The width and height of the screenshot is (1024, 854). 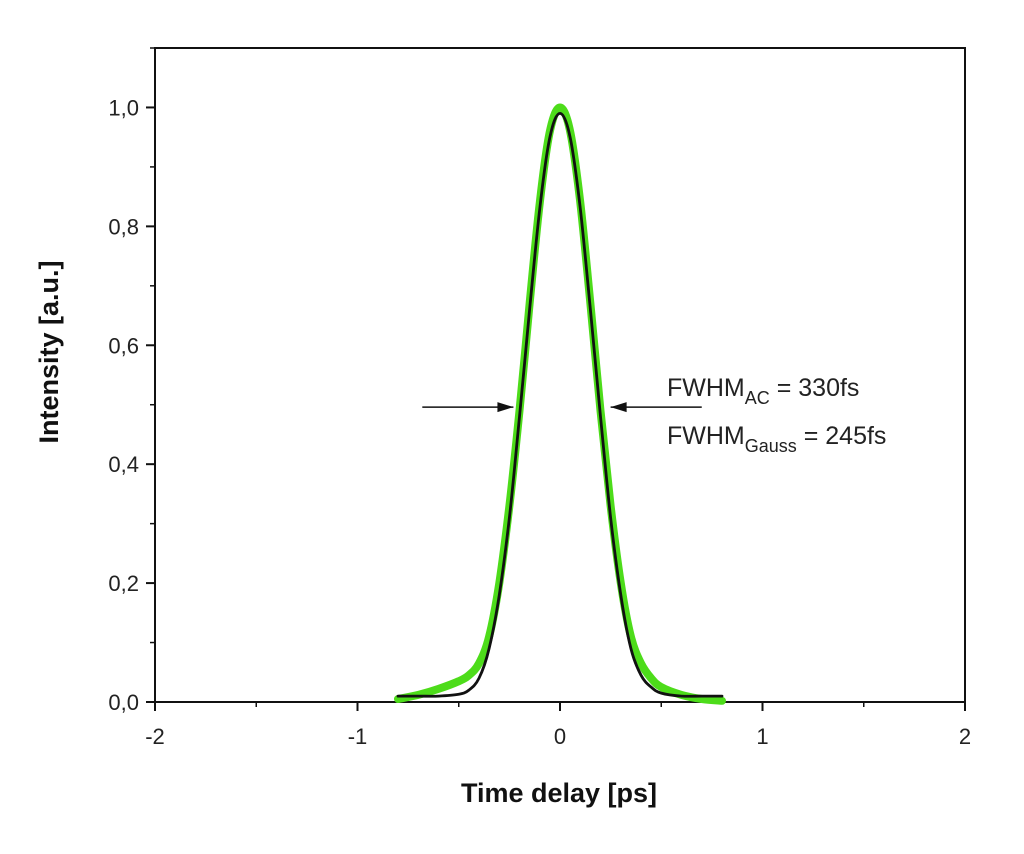 I want to click on y-tick-label: 0,2, so click(x=123, y=583).